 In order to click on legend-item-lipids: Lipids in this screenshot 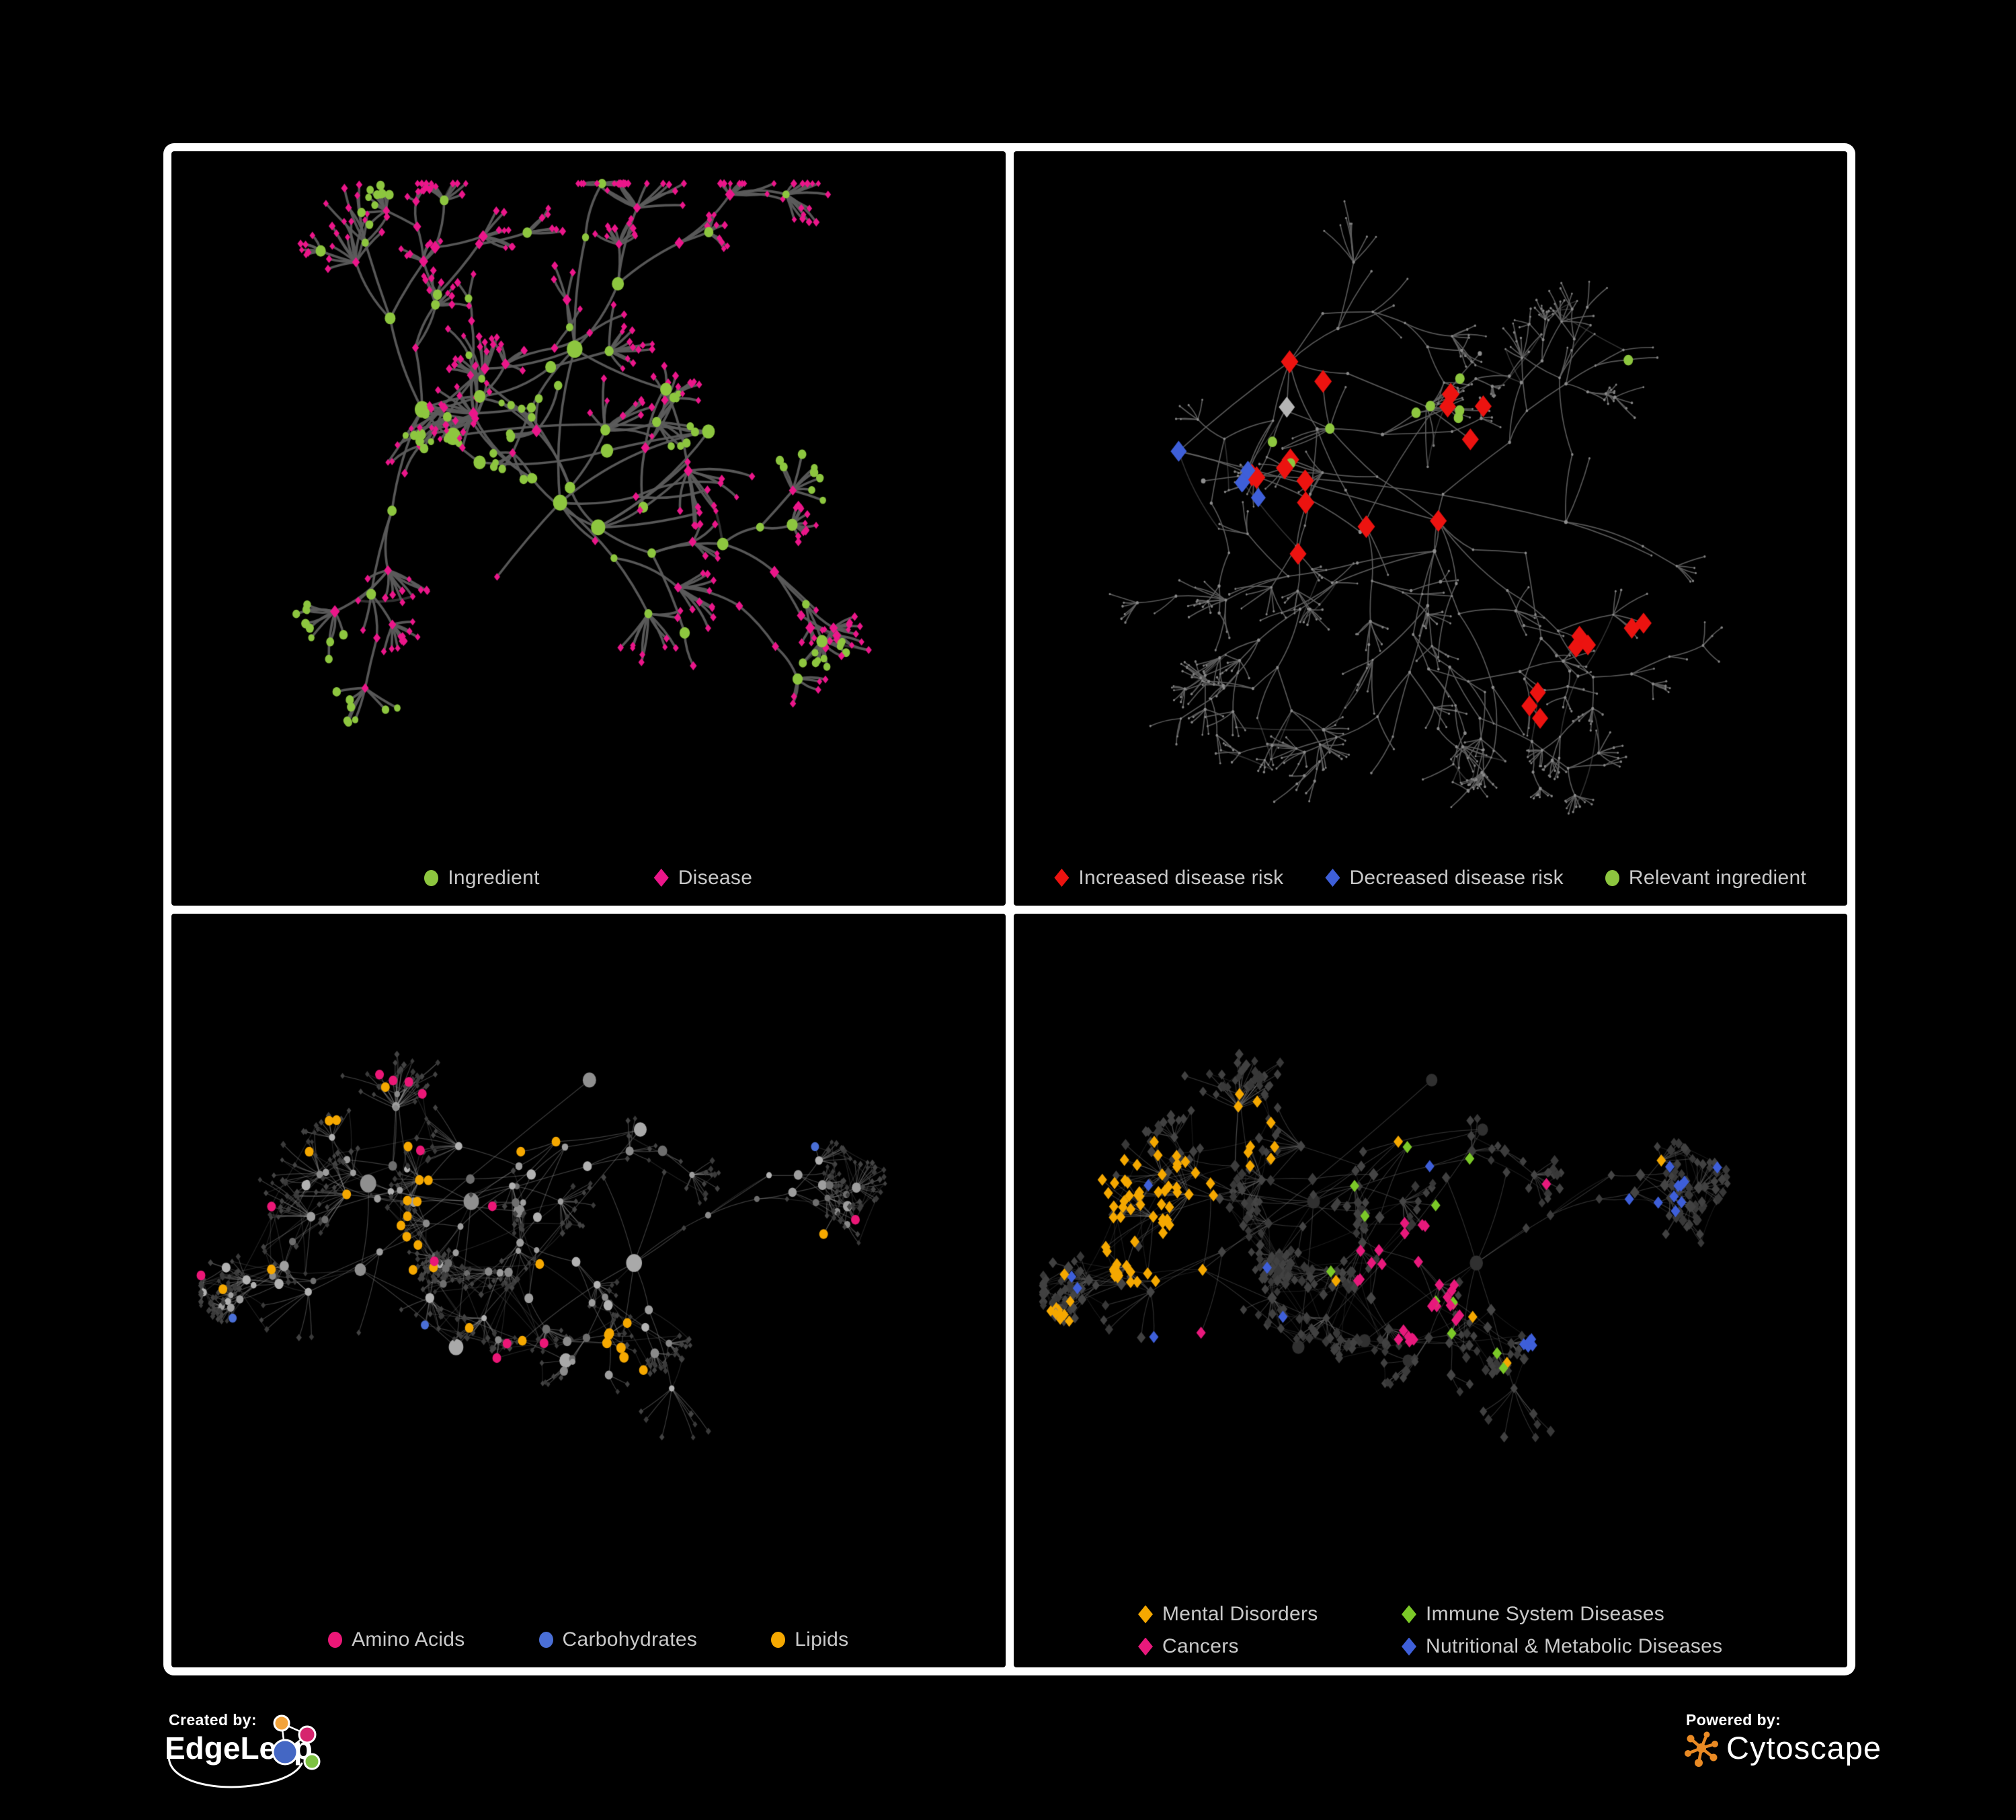, I will do `click(809, 1639)`.